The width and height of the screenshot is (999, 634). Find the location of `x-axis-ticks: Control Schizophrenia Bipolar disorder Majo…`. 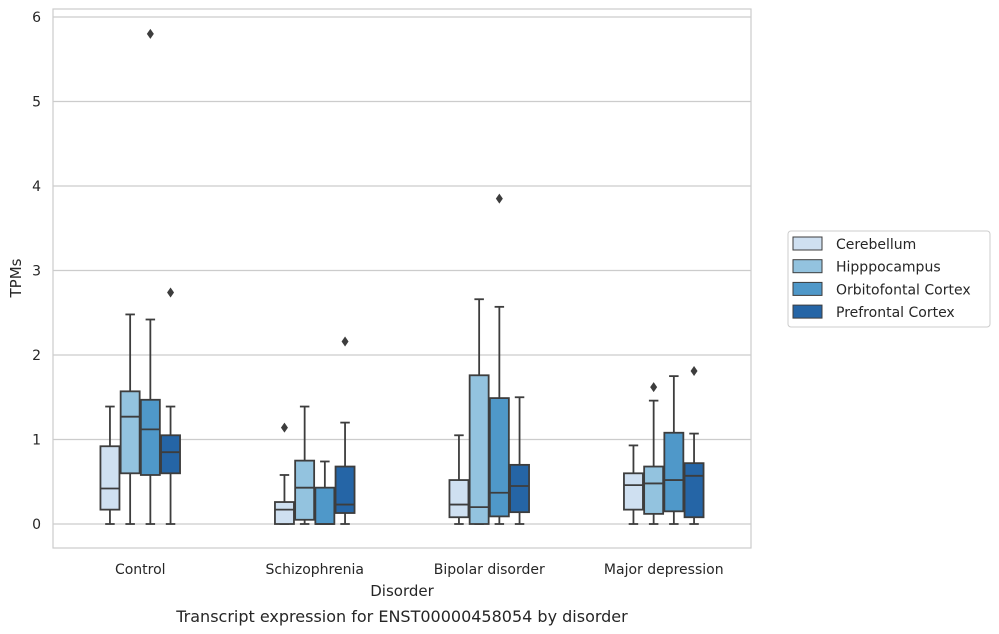

x-axis-ticks: Control Schizophrenia Bipolar disorder Majo… is located at coordinates (419, 570).